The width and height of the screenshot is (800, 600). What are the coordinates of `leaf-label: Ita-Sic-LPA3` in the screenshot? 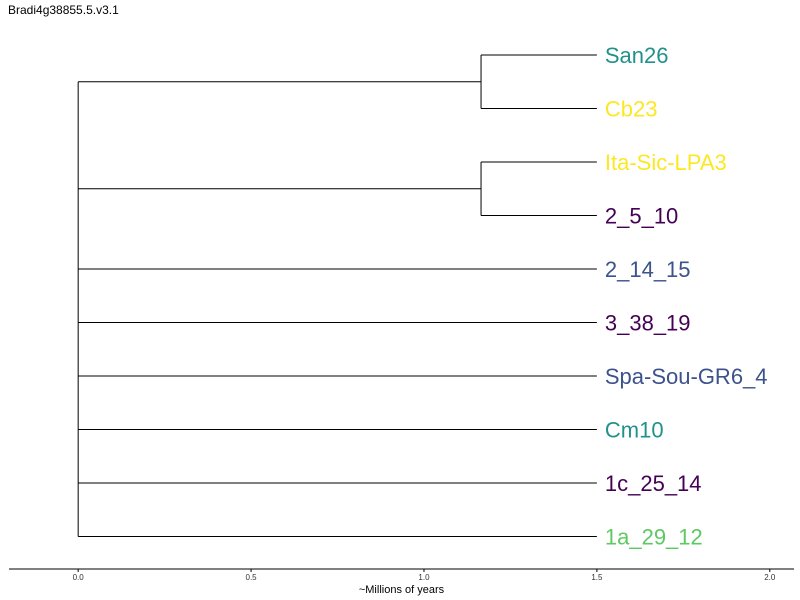 It's located at (666, 162).